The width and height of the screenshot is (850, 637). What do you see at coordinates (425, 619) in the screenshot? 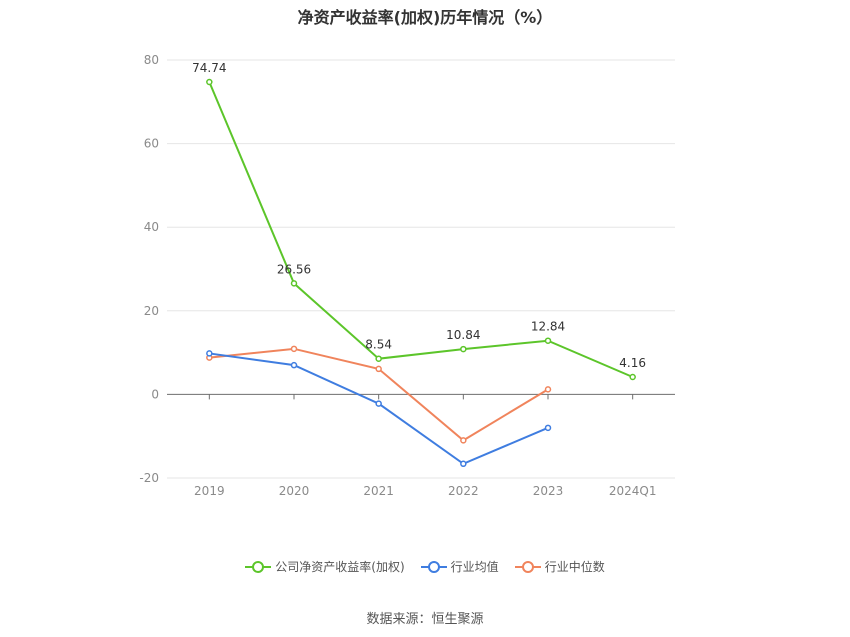
I see `data-source: 数据来源：恒生聚源` at bounding box center [425, 619].